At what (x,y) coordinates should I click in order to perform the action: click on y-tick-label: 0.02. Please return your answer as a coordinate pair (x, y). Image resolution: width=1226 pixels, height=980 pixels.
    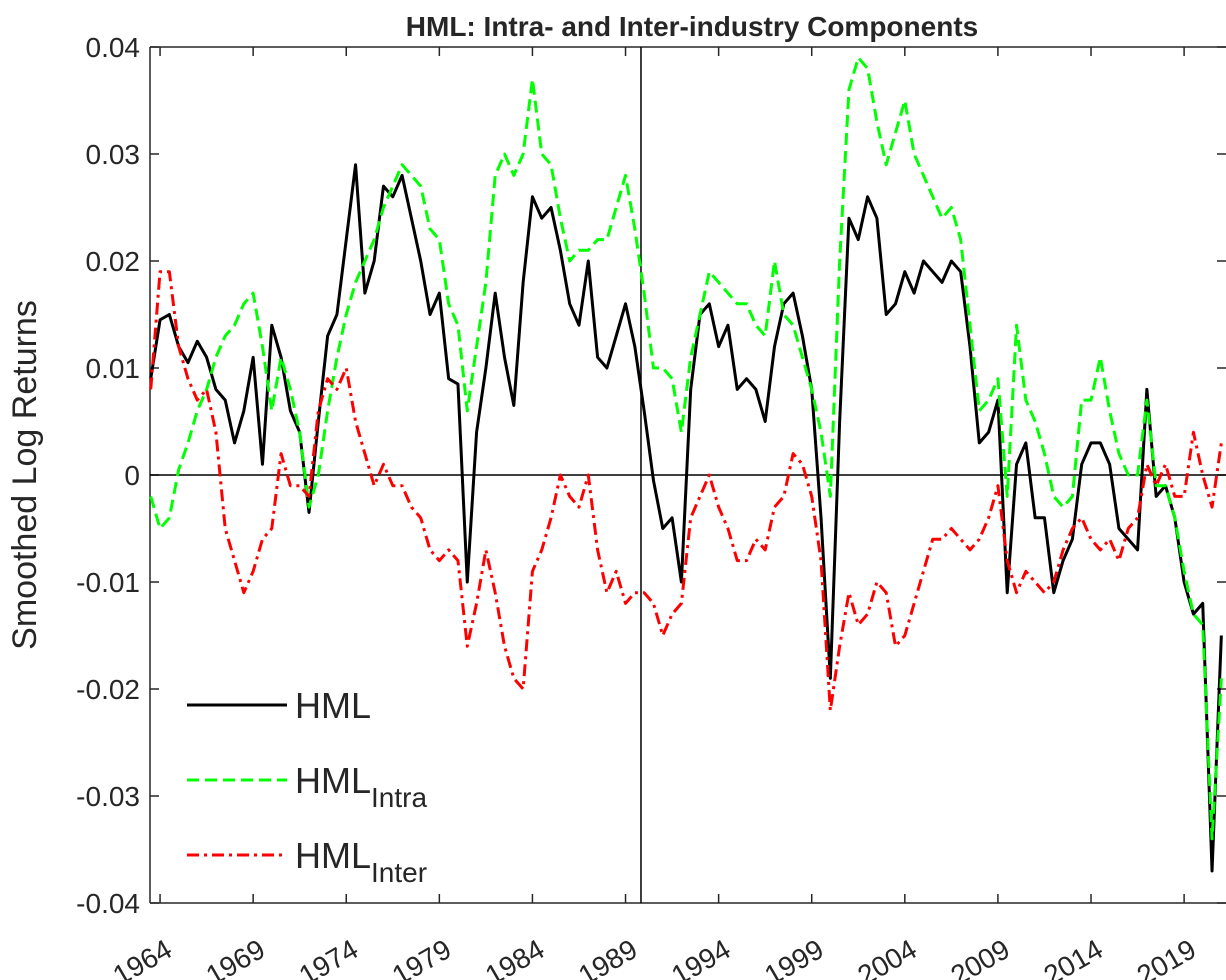
    Looking at the image, I should click on (113, 261).